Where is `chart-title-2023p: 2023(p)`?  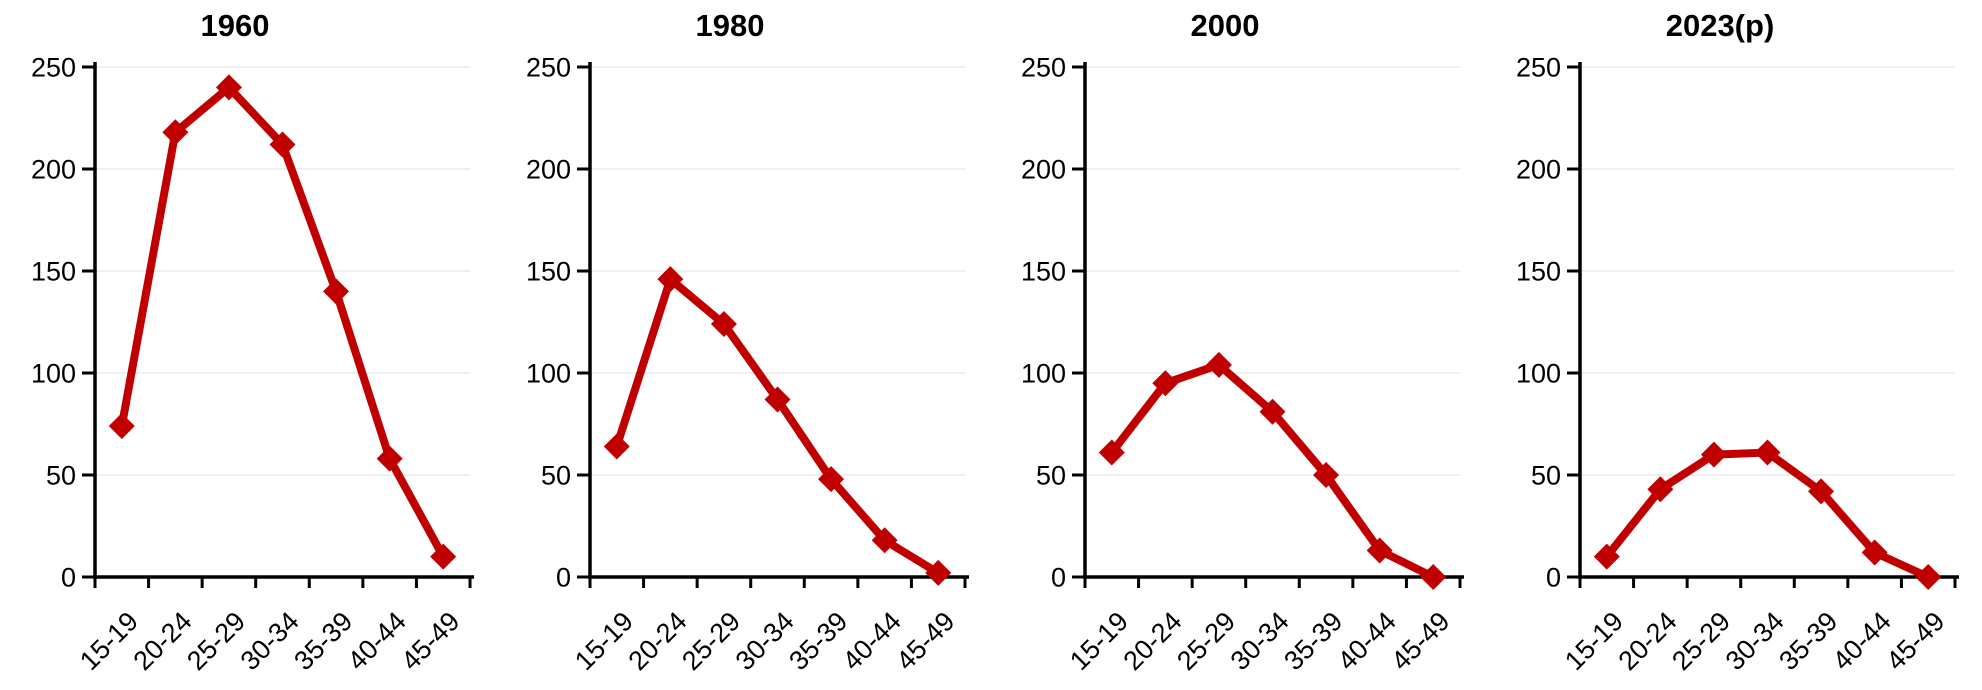
chart-title-2023p: 2023(p) is located at coordinates (1720, 25).